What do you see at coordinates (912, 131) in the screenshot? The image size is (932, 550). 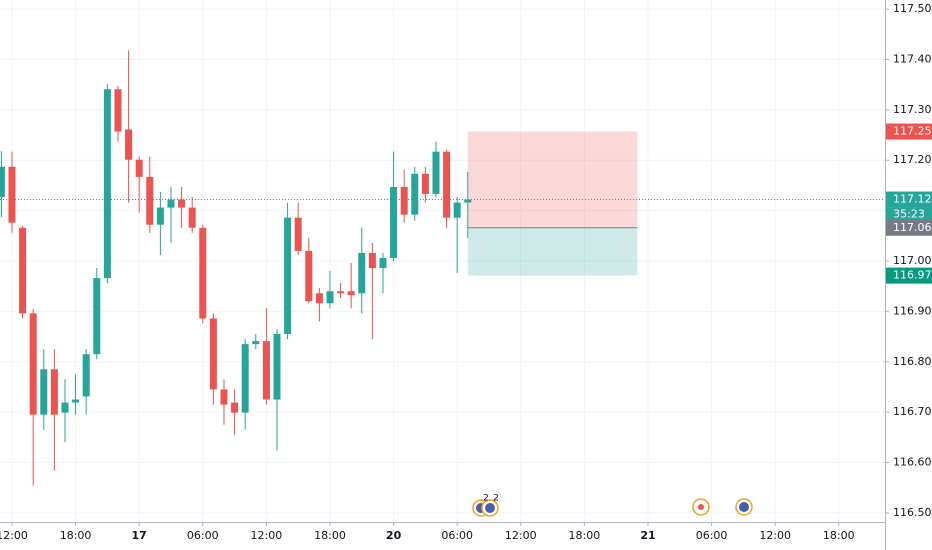 I see `price-label: 117.257` at bounding box center [912, 131].